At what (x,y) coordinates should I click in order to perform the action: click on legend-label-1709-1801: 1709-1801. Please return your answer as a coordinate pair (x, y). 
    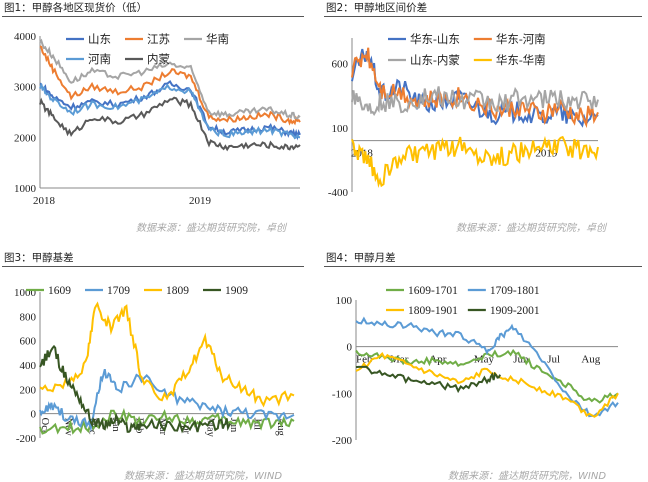
    Looking at the image, I should click on (515, 291).